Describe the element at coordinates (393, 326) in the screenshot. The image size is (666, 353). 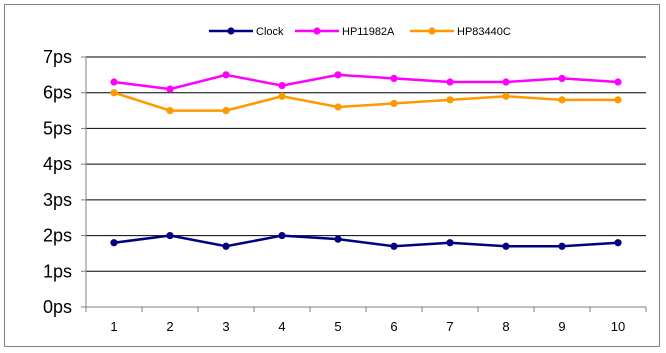
I see `x-tick-label: 6` at that location.